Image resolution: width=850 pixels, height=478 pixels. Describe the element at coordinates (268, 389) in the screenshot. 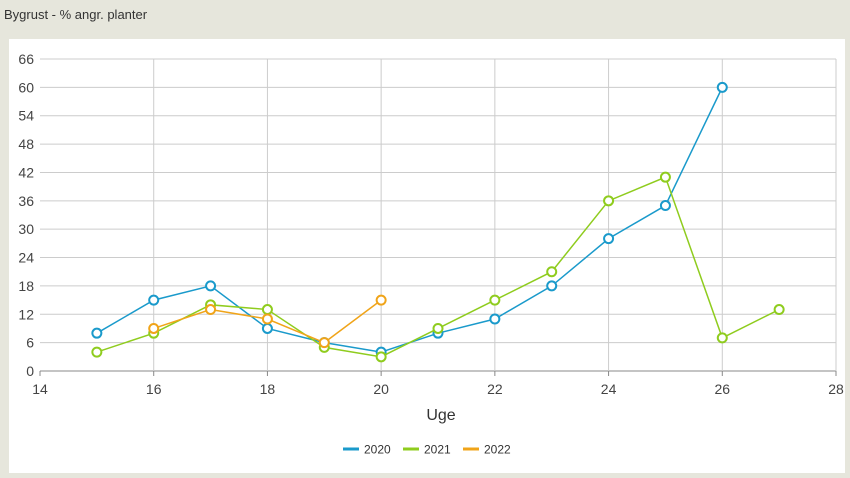

I see `x-tick-label: 18` at that location.